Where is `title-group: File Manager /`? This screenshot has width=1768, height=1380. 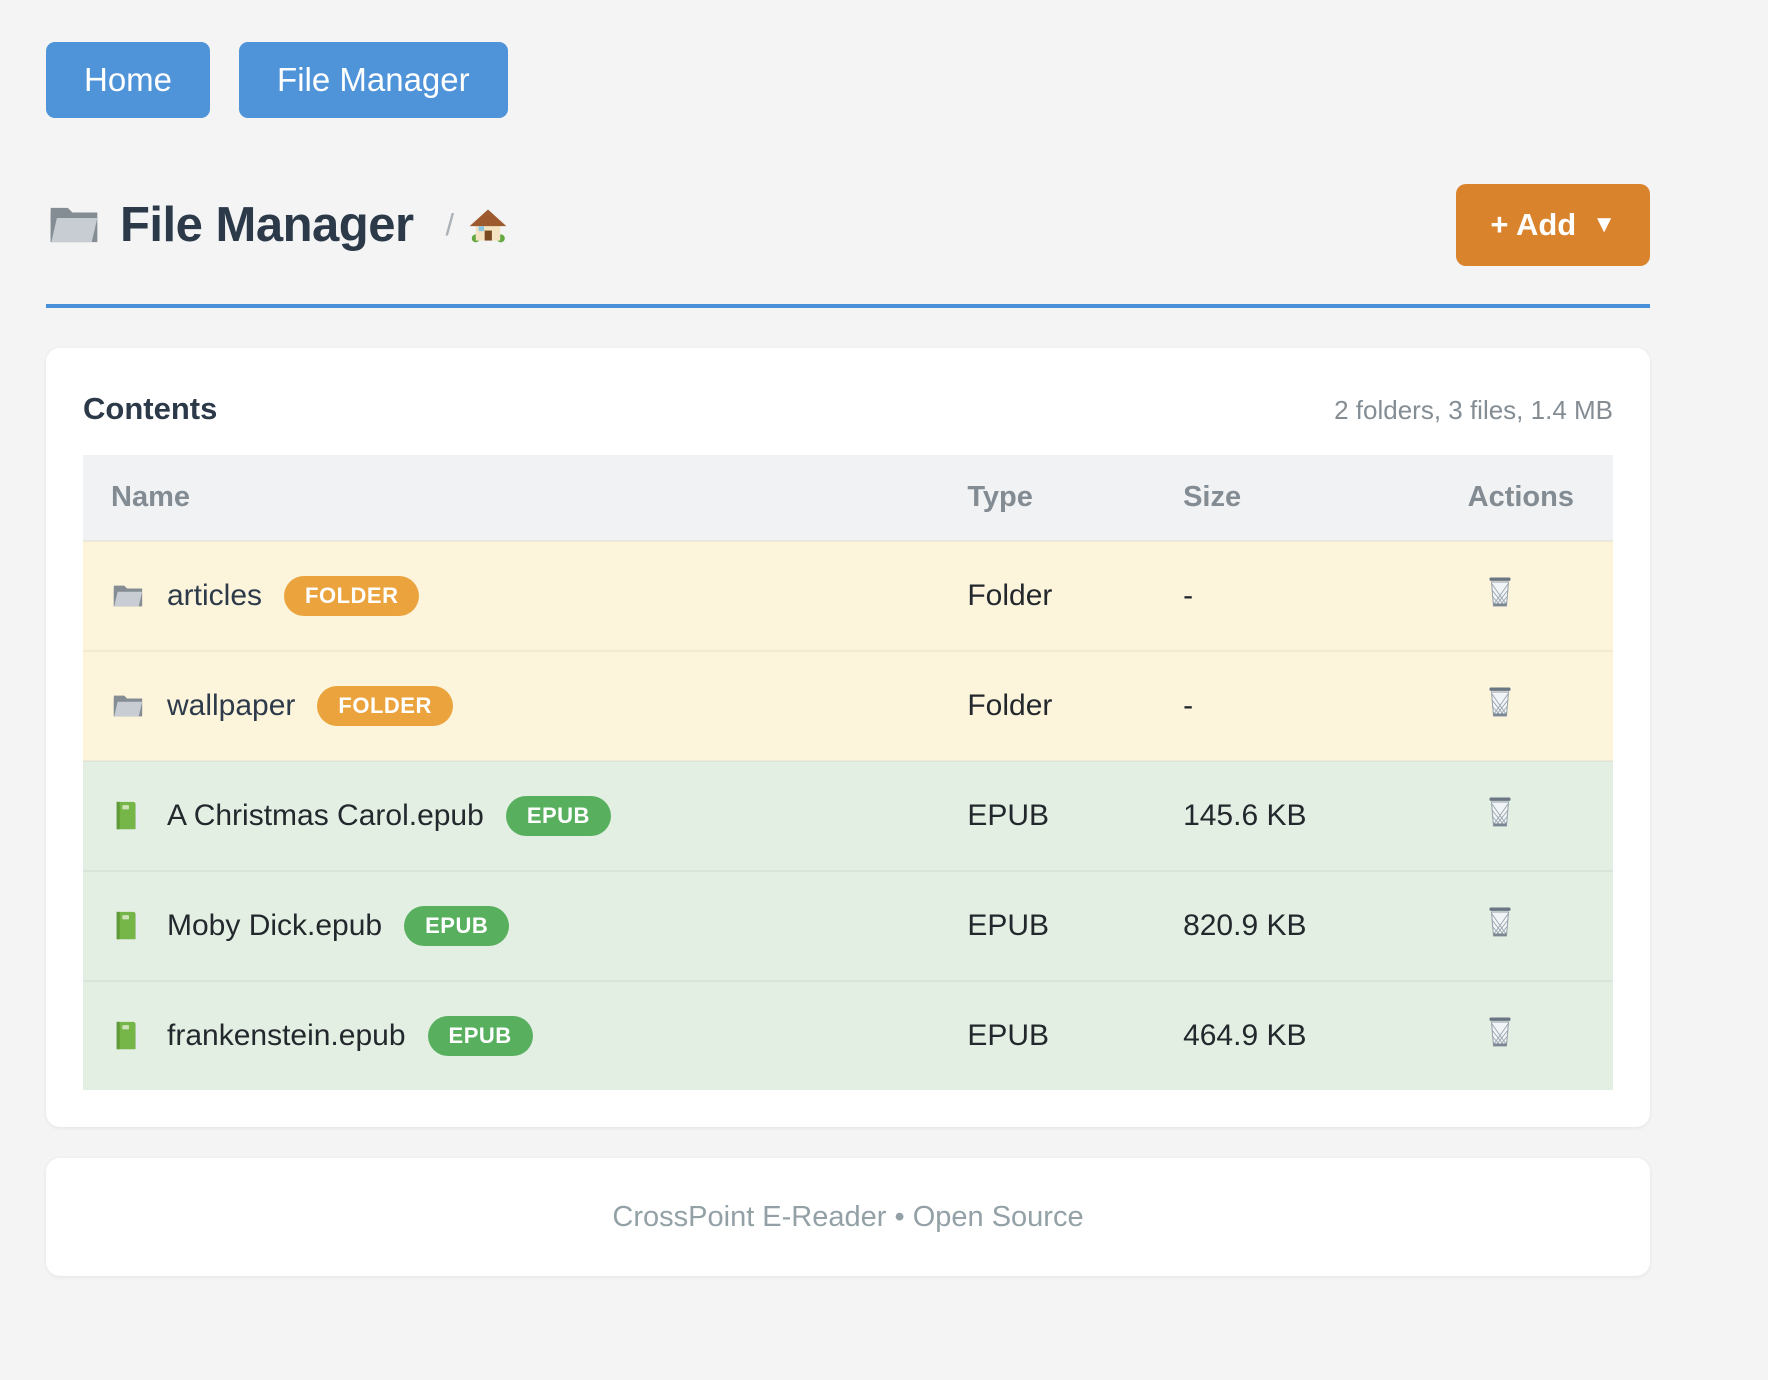 title-group: File Manager / is located at coordinates (277, 225).